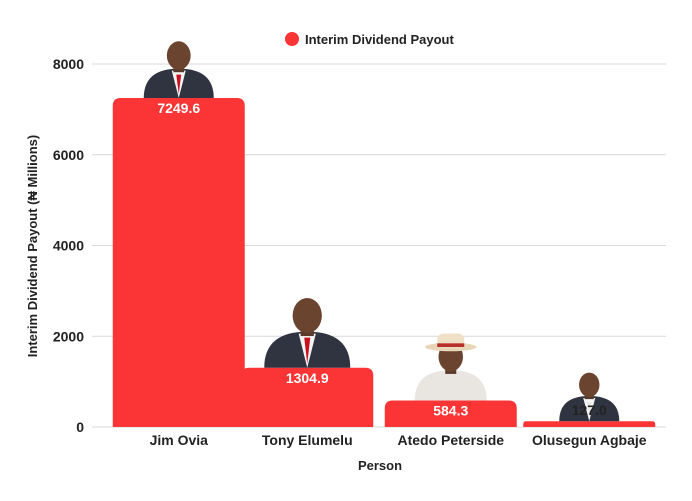 The height and width of the screenshot is (501, 692). Describe the element at coordinates (307, 440) in the screenshot. I see `x-tick-label: Tony Elumelu` at that location.